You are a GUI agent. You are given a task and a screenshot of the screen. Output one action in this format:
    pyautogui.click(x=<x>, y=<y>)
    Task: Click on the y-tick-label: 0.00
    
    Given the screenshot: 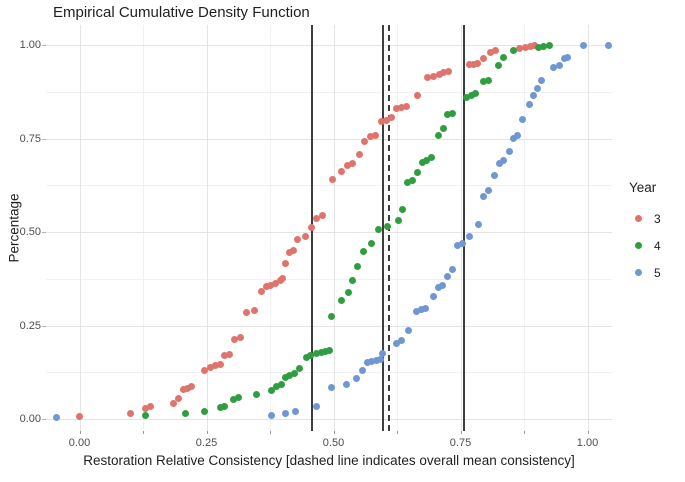 What is the action you would take?
    pyautogui.click(x=30, y=419)
    